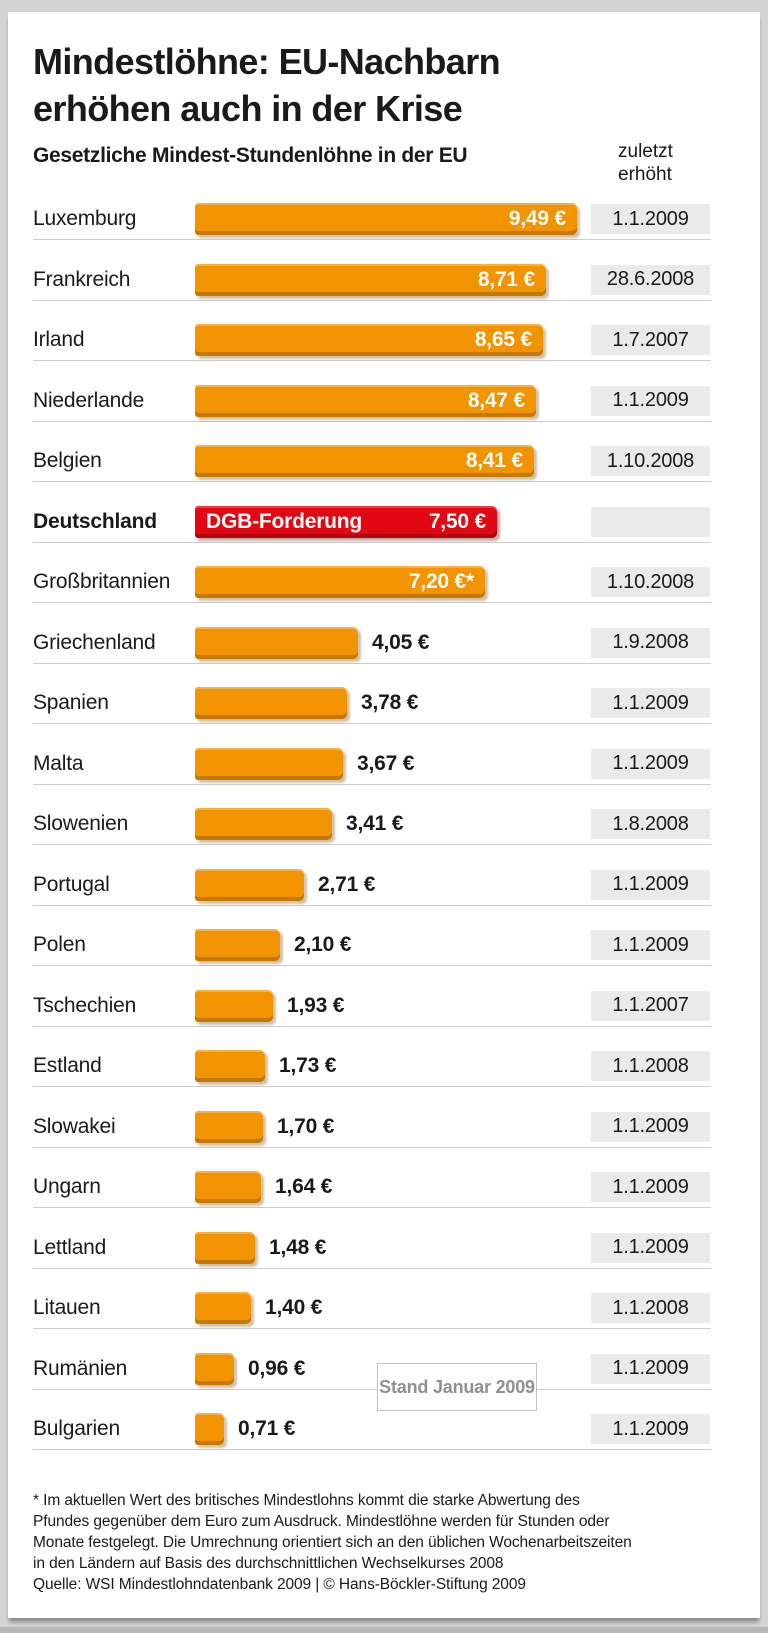  I want to click on value-label: 2,10 €, so click(323, 944).